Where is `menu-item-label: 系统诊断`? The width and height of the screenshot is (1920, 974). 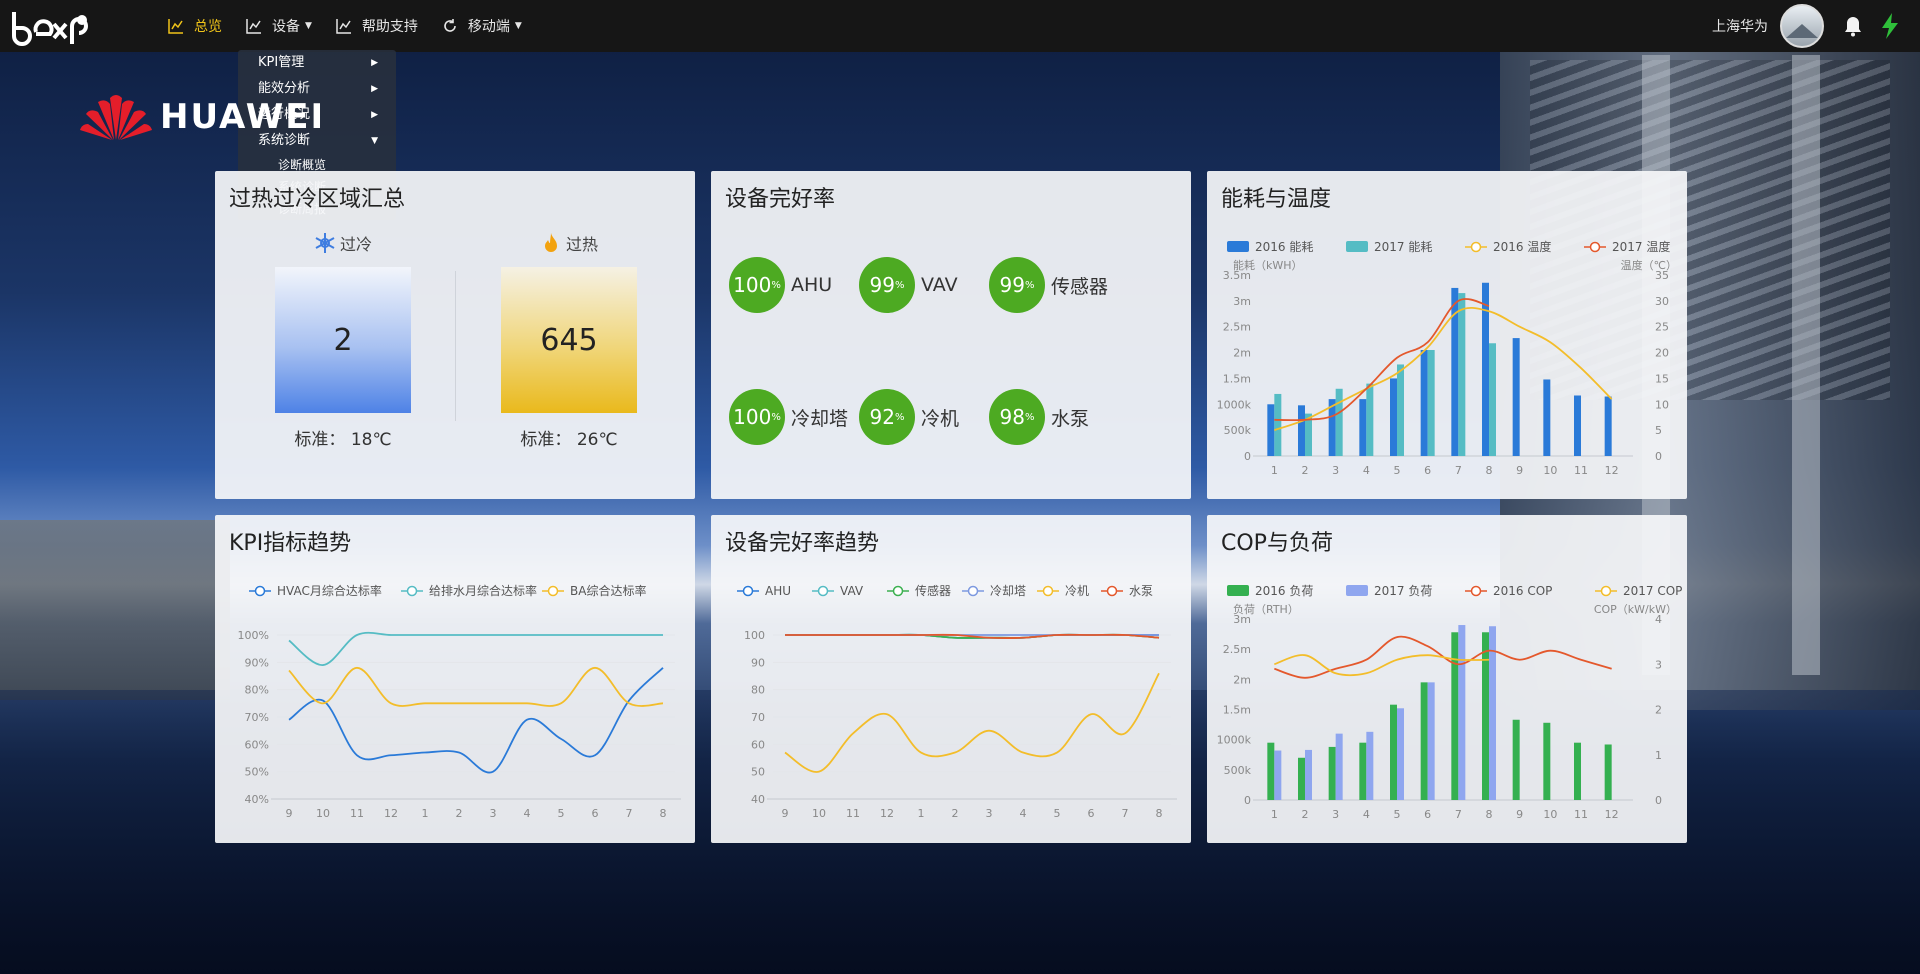 menu-item-label: 系统诊断 is located at coordinates (284, 140).